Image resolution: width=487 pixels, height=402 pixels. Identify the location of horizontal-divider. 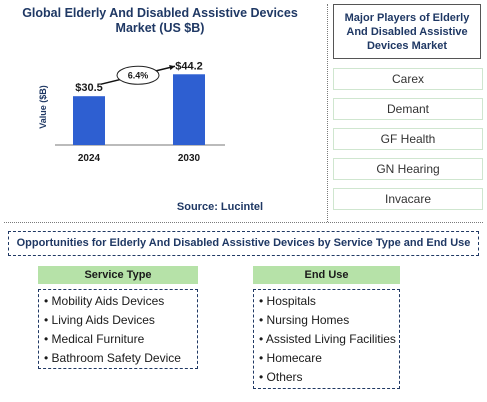
(243, 222).